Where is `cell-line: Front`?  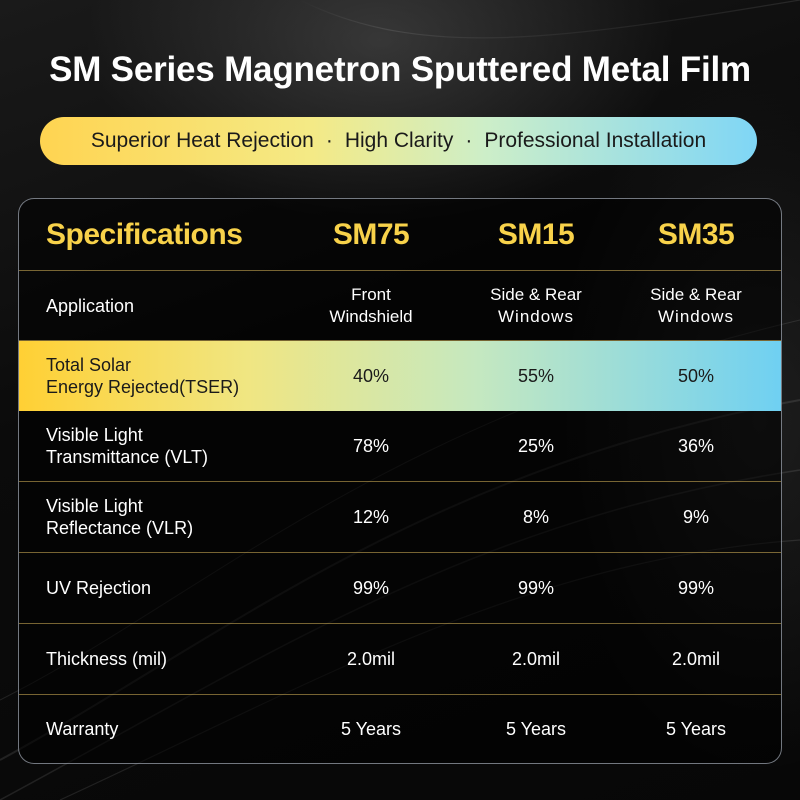 cell-line: Front is located at coordinates (371, 294).